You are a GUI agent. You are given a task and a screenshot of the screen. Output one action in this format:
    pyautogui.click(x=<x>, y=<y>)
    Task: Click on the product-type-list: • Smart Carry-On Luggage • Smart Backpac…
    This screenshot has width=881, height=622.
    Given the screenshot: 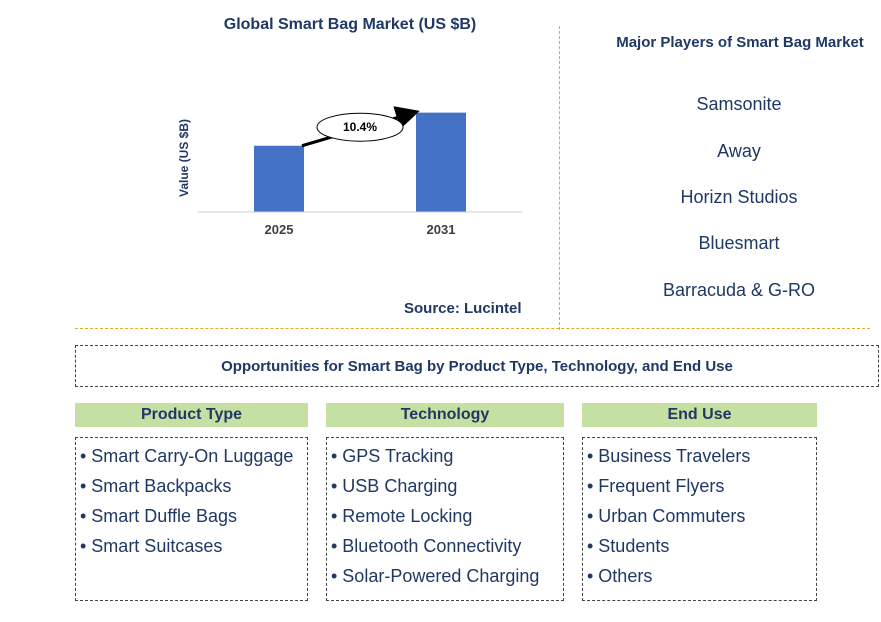 What is the action you would take?
    pyautogui.click(x=191, y=519)
    